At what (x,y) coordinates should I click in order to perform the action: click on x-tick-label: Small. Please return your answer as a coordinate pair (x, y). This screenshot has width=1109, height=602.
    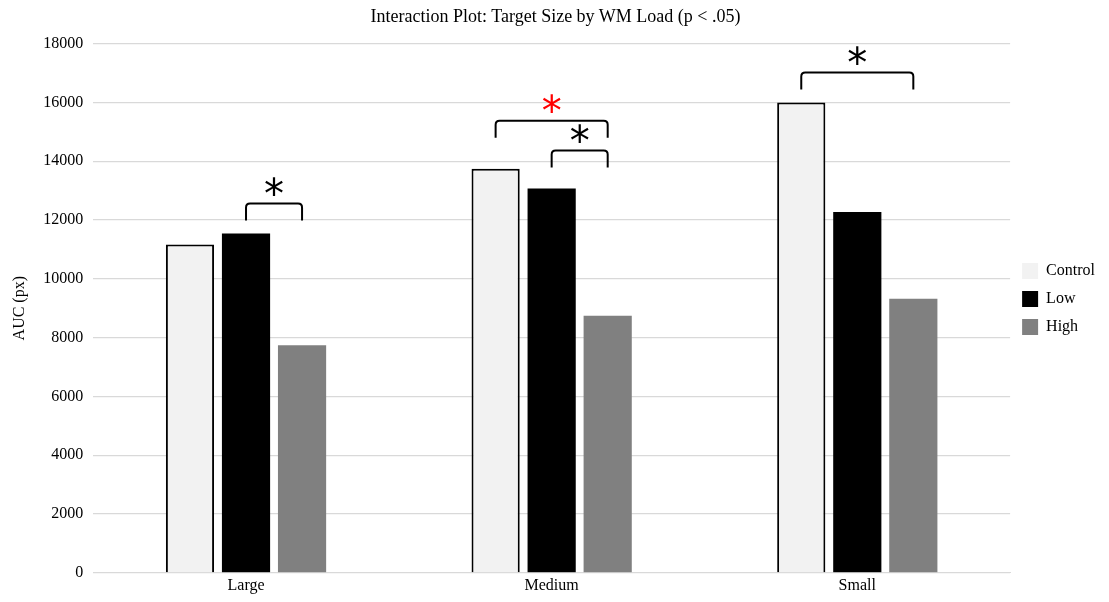
    Looking at the image, I should click on (857, 584).